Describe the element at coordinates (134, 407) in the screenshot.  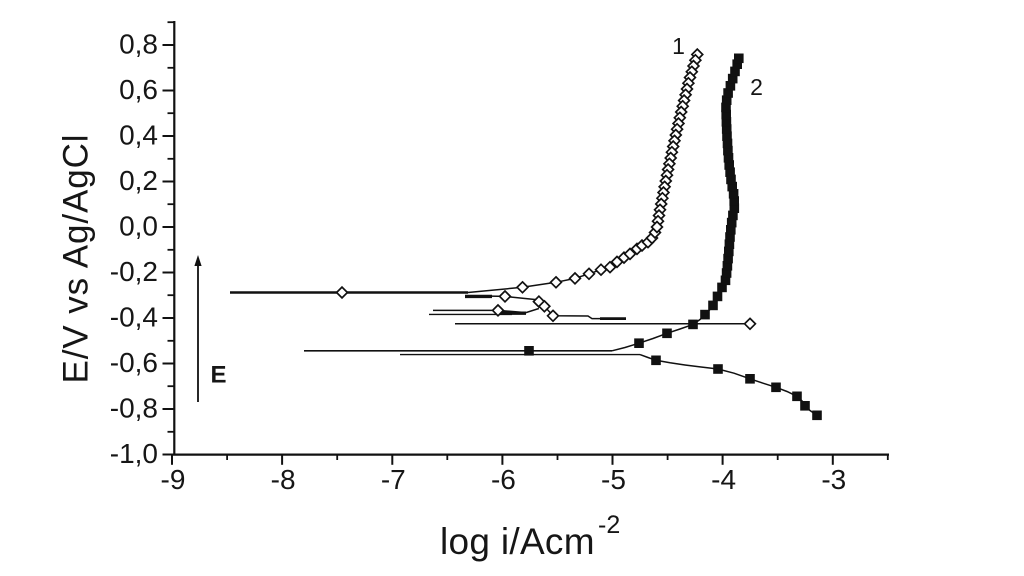
I see `svg-text: -0,8` at that location.